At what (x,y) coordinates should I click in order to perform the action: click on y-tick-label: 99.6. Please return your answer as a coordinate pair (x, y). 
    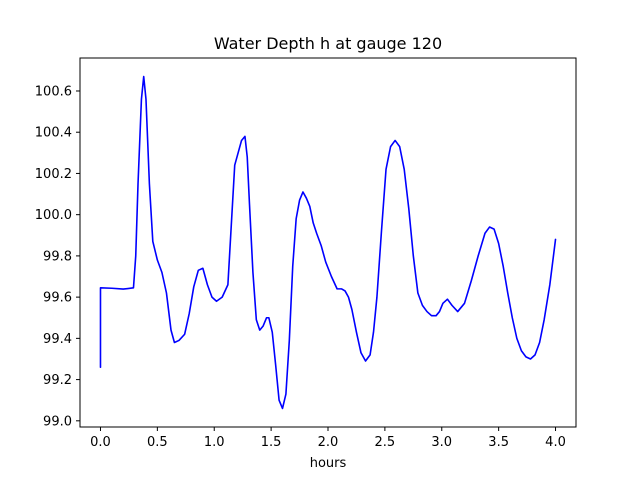
    Looking at the image, I should click on (57, 298).